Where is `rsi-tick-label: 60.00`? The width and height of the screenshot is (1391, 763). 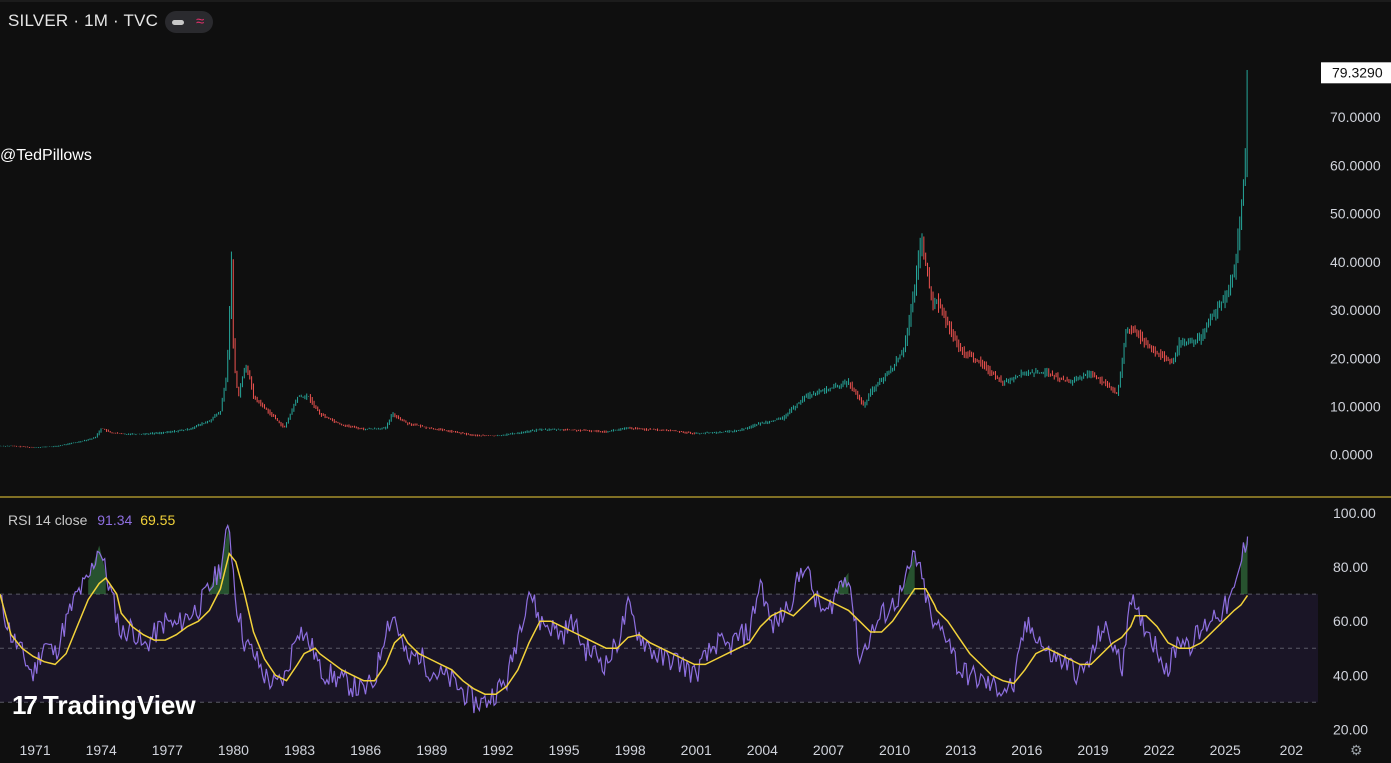 rsi-tick-label: 60.00 is located at coordinates (1350, 621).